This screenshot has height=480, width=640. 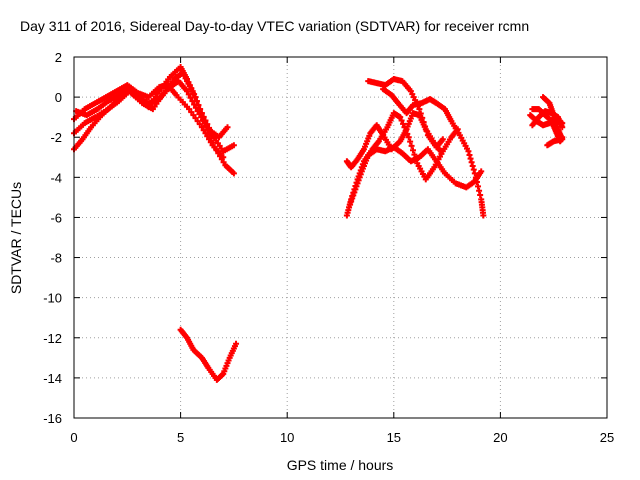 I want to click on y-tick-label: -8, so click(x=56, y=258).